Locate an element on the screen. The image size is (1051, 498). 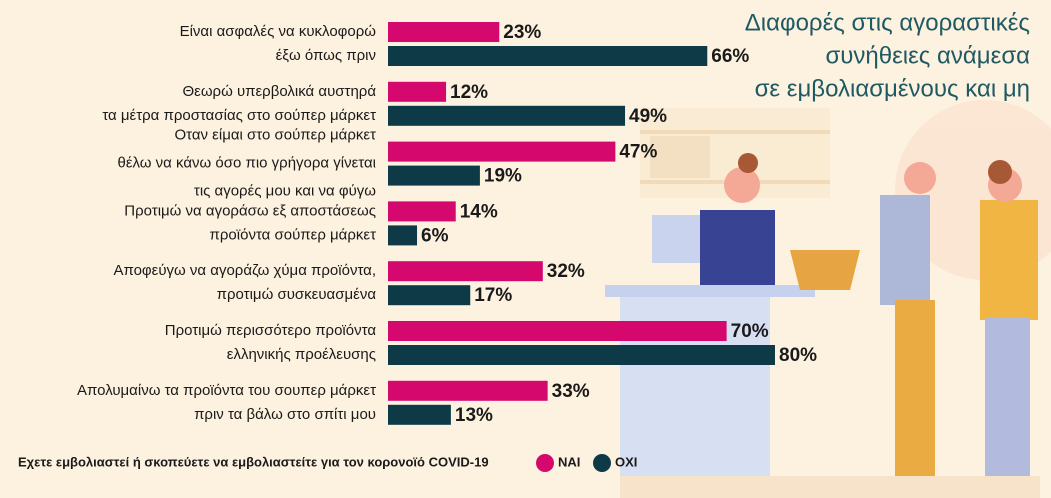
value-label: 19% is located at coordinates (503, 176).